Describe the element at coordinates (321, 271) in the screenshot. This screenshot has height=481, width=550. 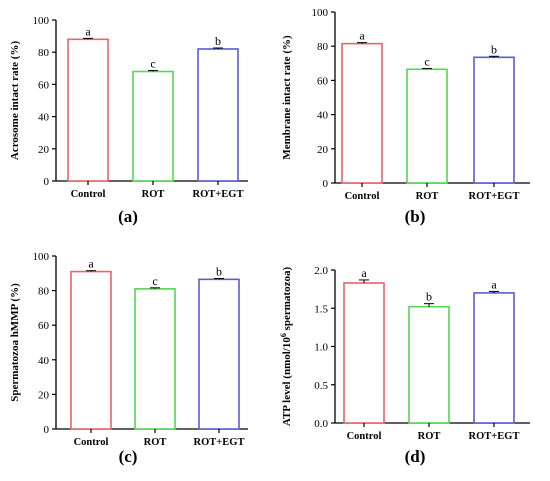
I see `y-tick-label: 2.0` at that location.